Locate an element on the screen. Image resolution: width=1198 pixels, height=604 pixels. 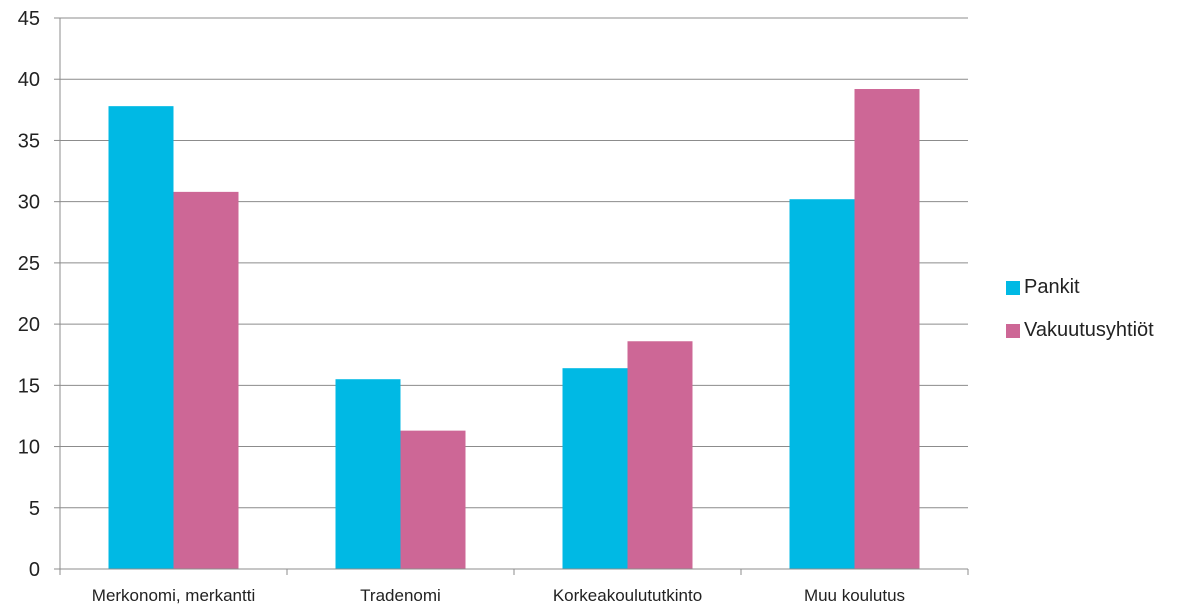
x-category-label-2: Tradenomi is located at coordinates (400, 595).